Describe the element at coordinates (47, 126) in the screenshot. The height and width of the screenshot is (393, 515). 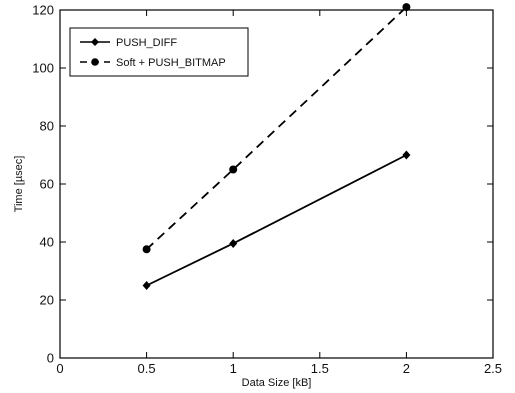
I see `y-tick-label: 80` at that location.